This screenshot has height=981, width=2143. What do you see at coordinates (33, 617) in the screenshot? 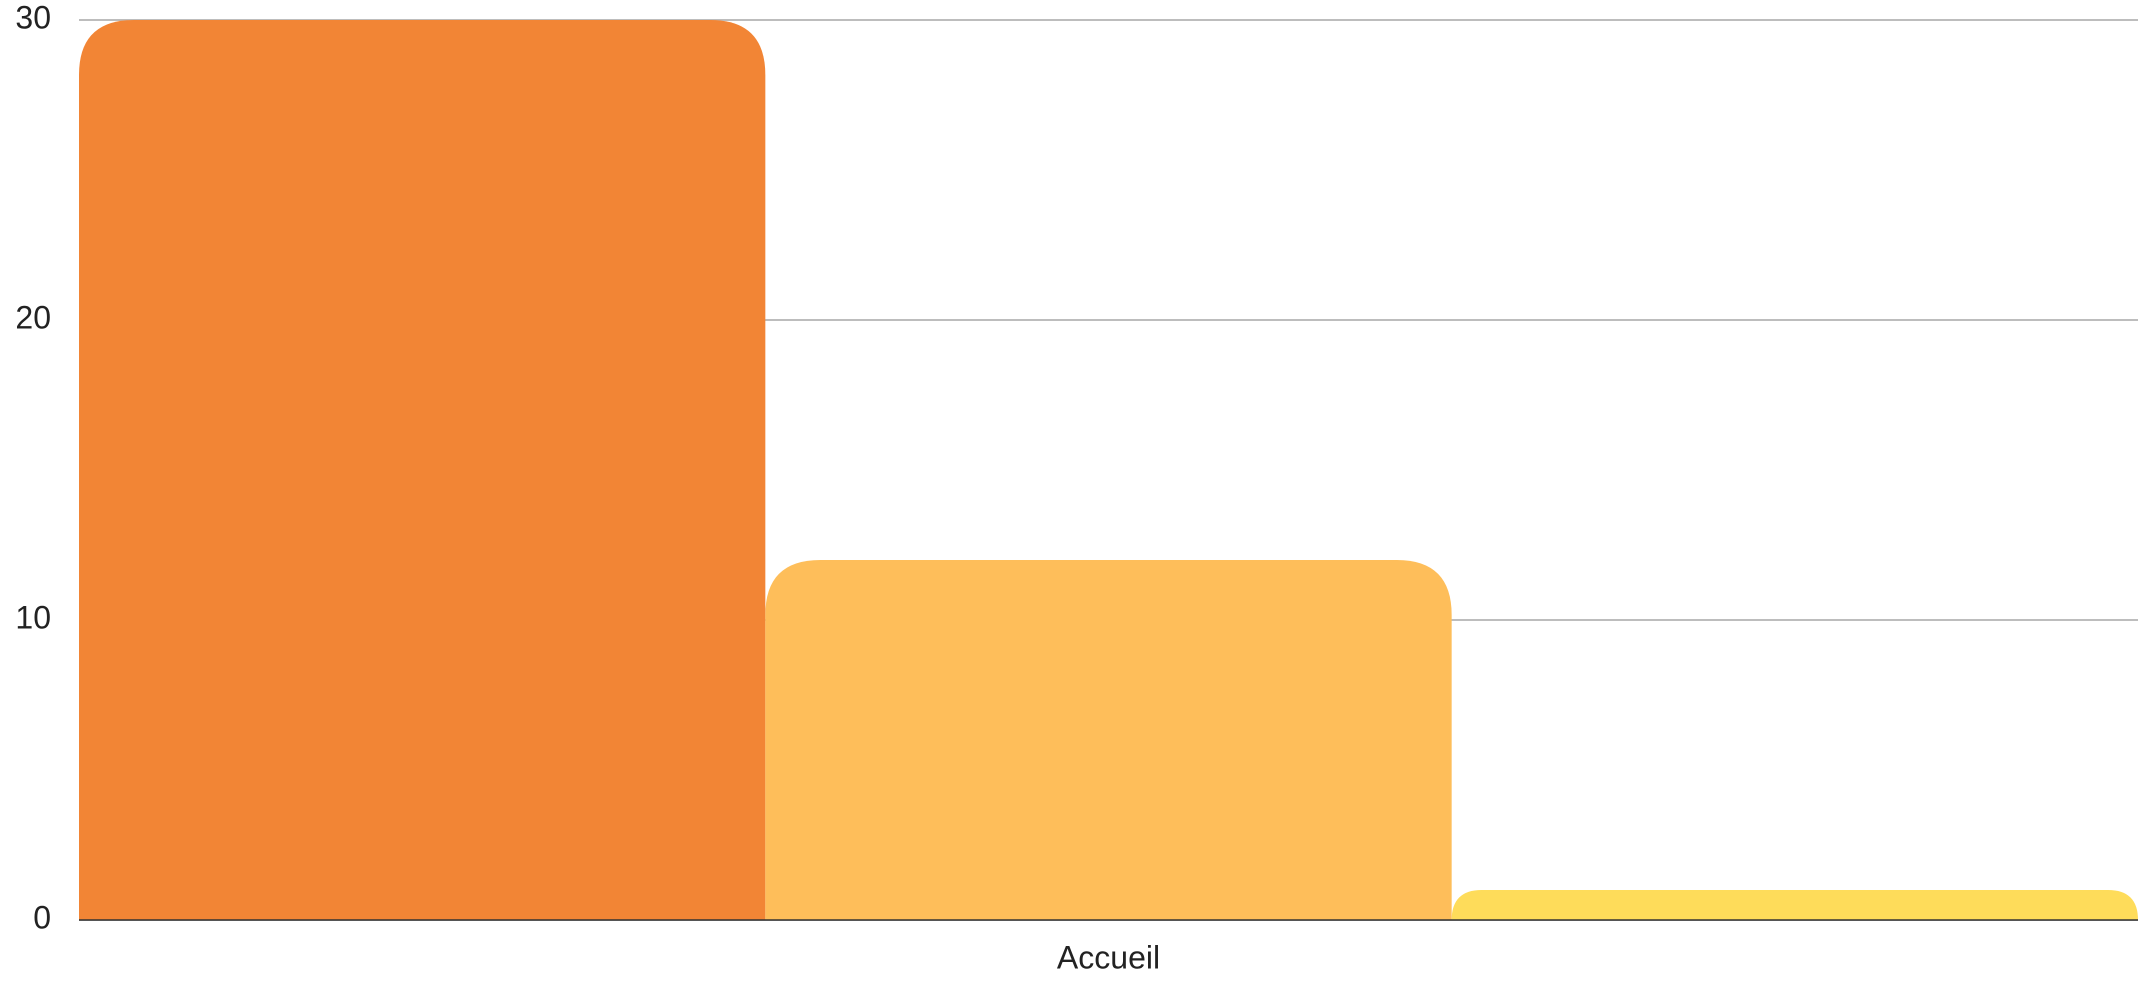
I see `y-tick-label: 10` at bounding box center [33, 617].